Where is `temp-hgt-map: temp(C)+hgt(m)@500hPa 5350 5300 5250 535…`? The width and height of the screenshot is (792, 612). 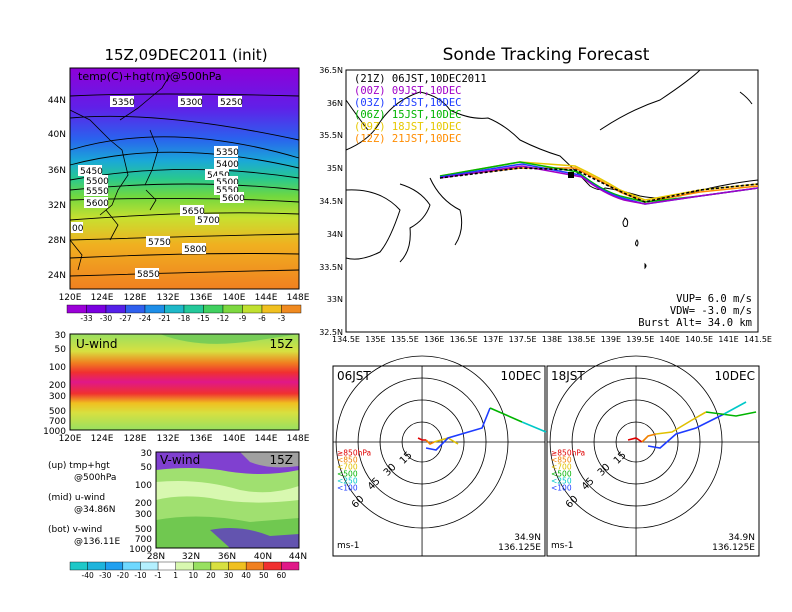
temp-hgt-map: temp(C)+hgt(m)@500hPa 5350 5300 5250 535… is located at coordinates (179, 185).